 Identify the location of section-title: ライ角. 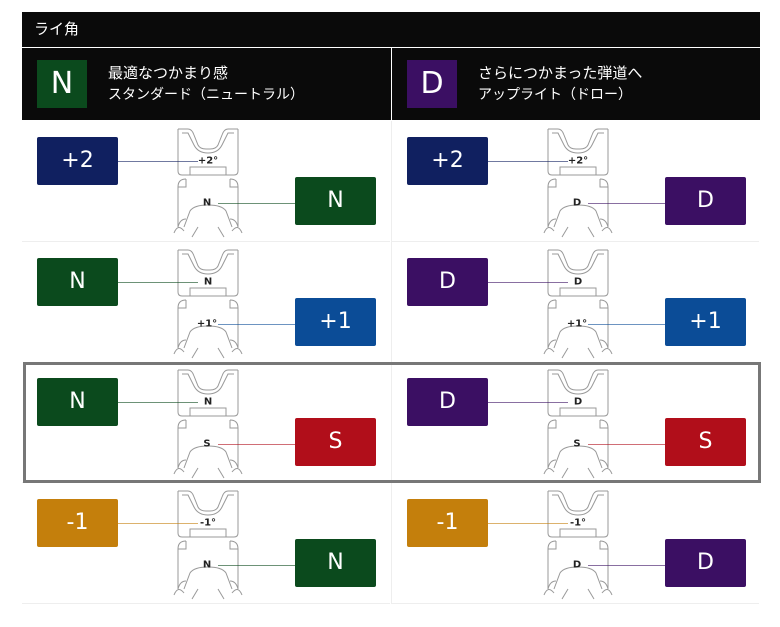
(391, 29).